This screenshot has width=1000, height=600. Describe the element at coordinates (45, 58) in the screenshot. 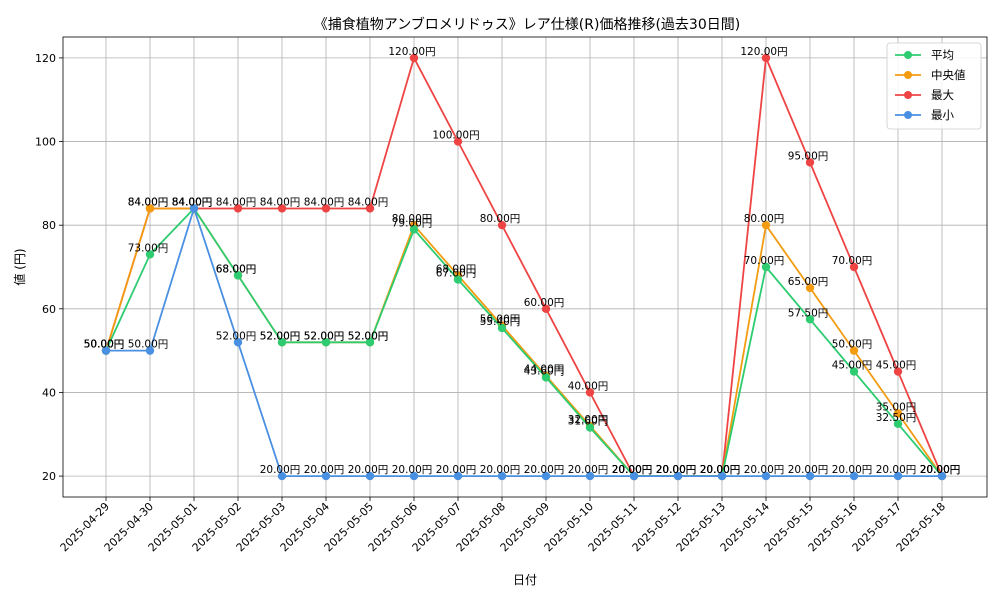

I see `y-tick-label: 120` at that location.